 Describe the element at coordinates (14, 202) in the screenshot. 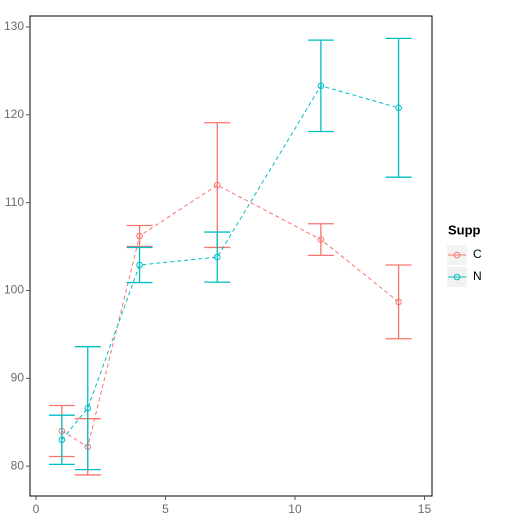

I see `y-tick-label: 110` at that location.